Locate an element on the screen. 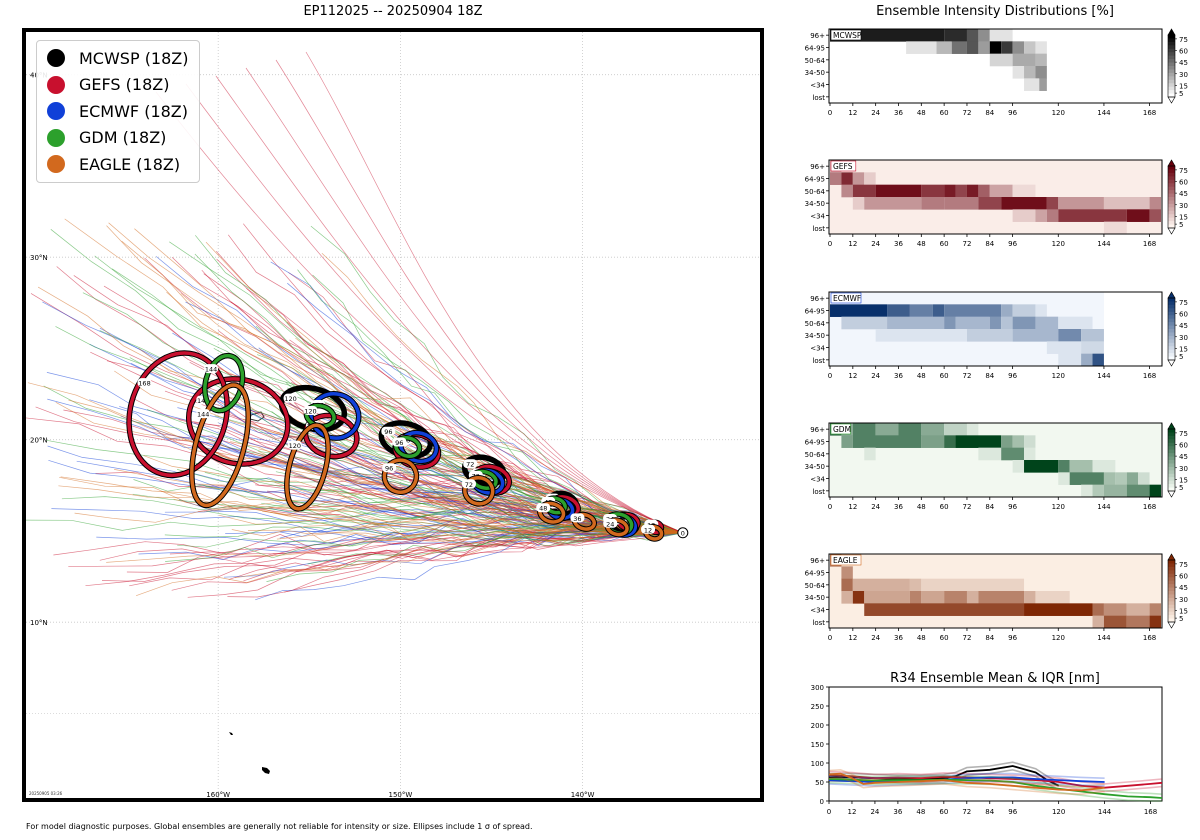  x-tick-label: 96 is located at coordinates (1012, 507).